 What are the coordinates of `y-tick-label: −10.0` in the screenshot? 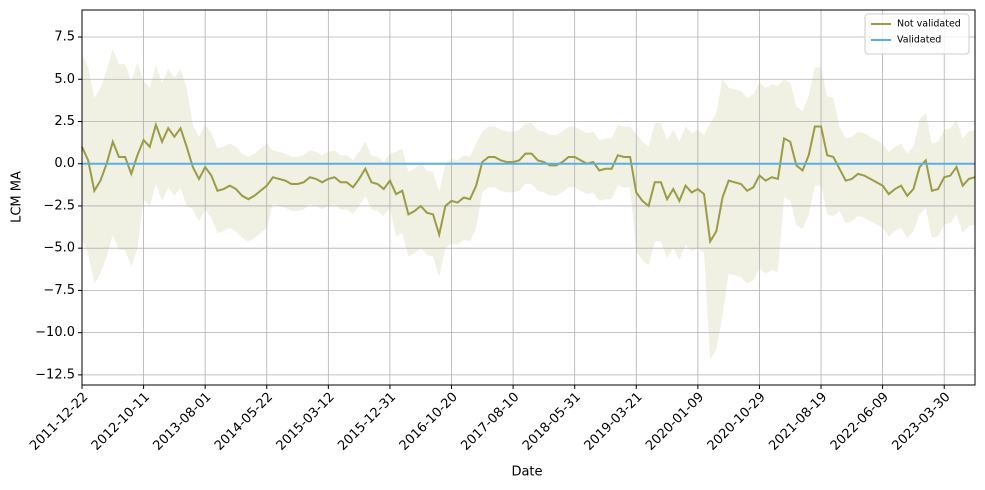 It's located at (55, 332).